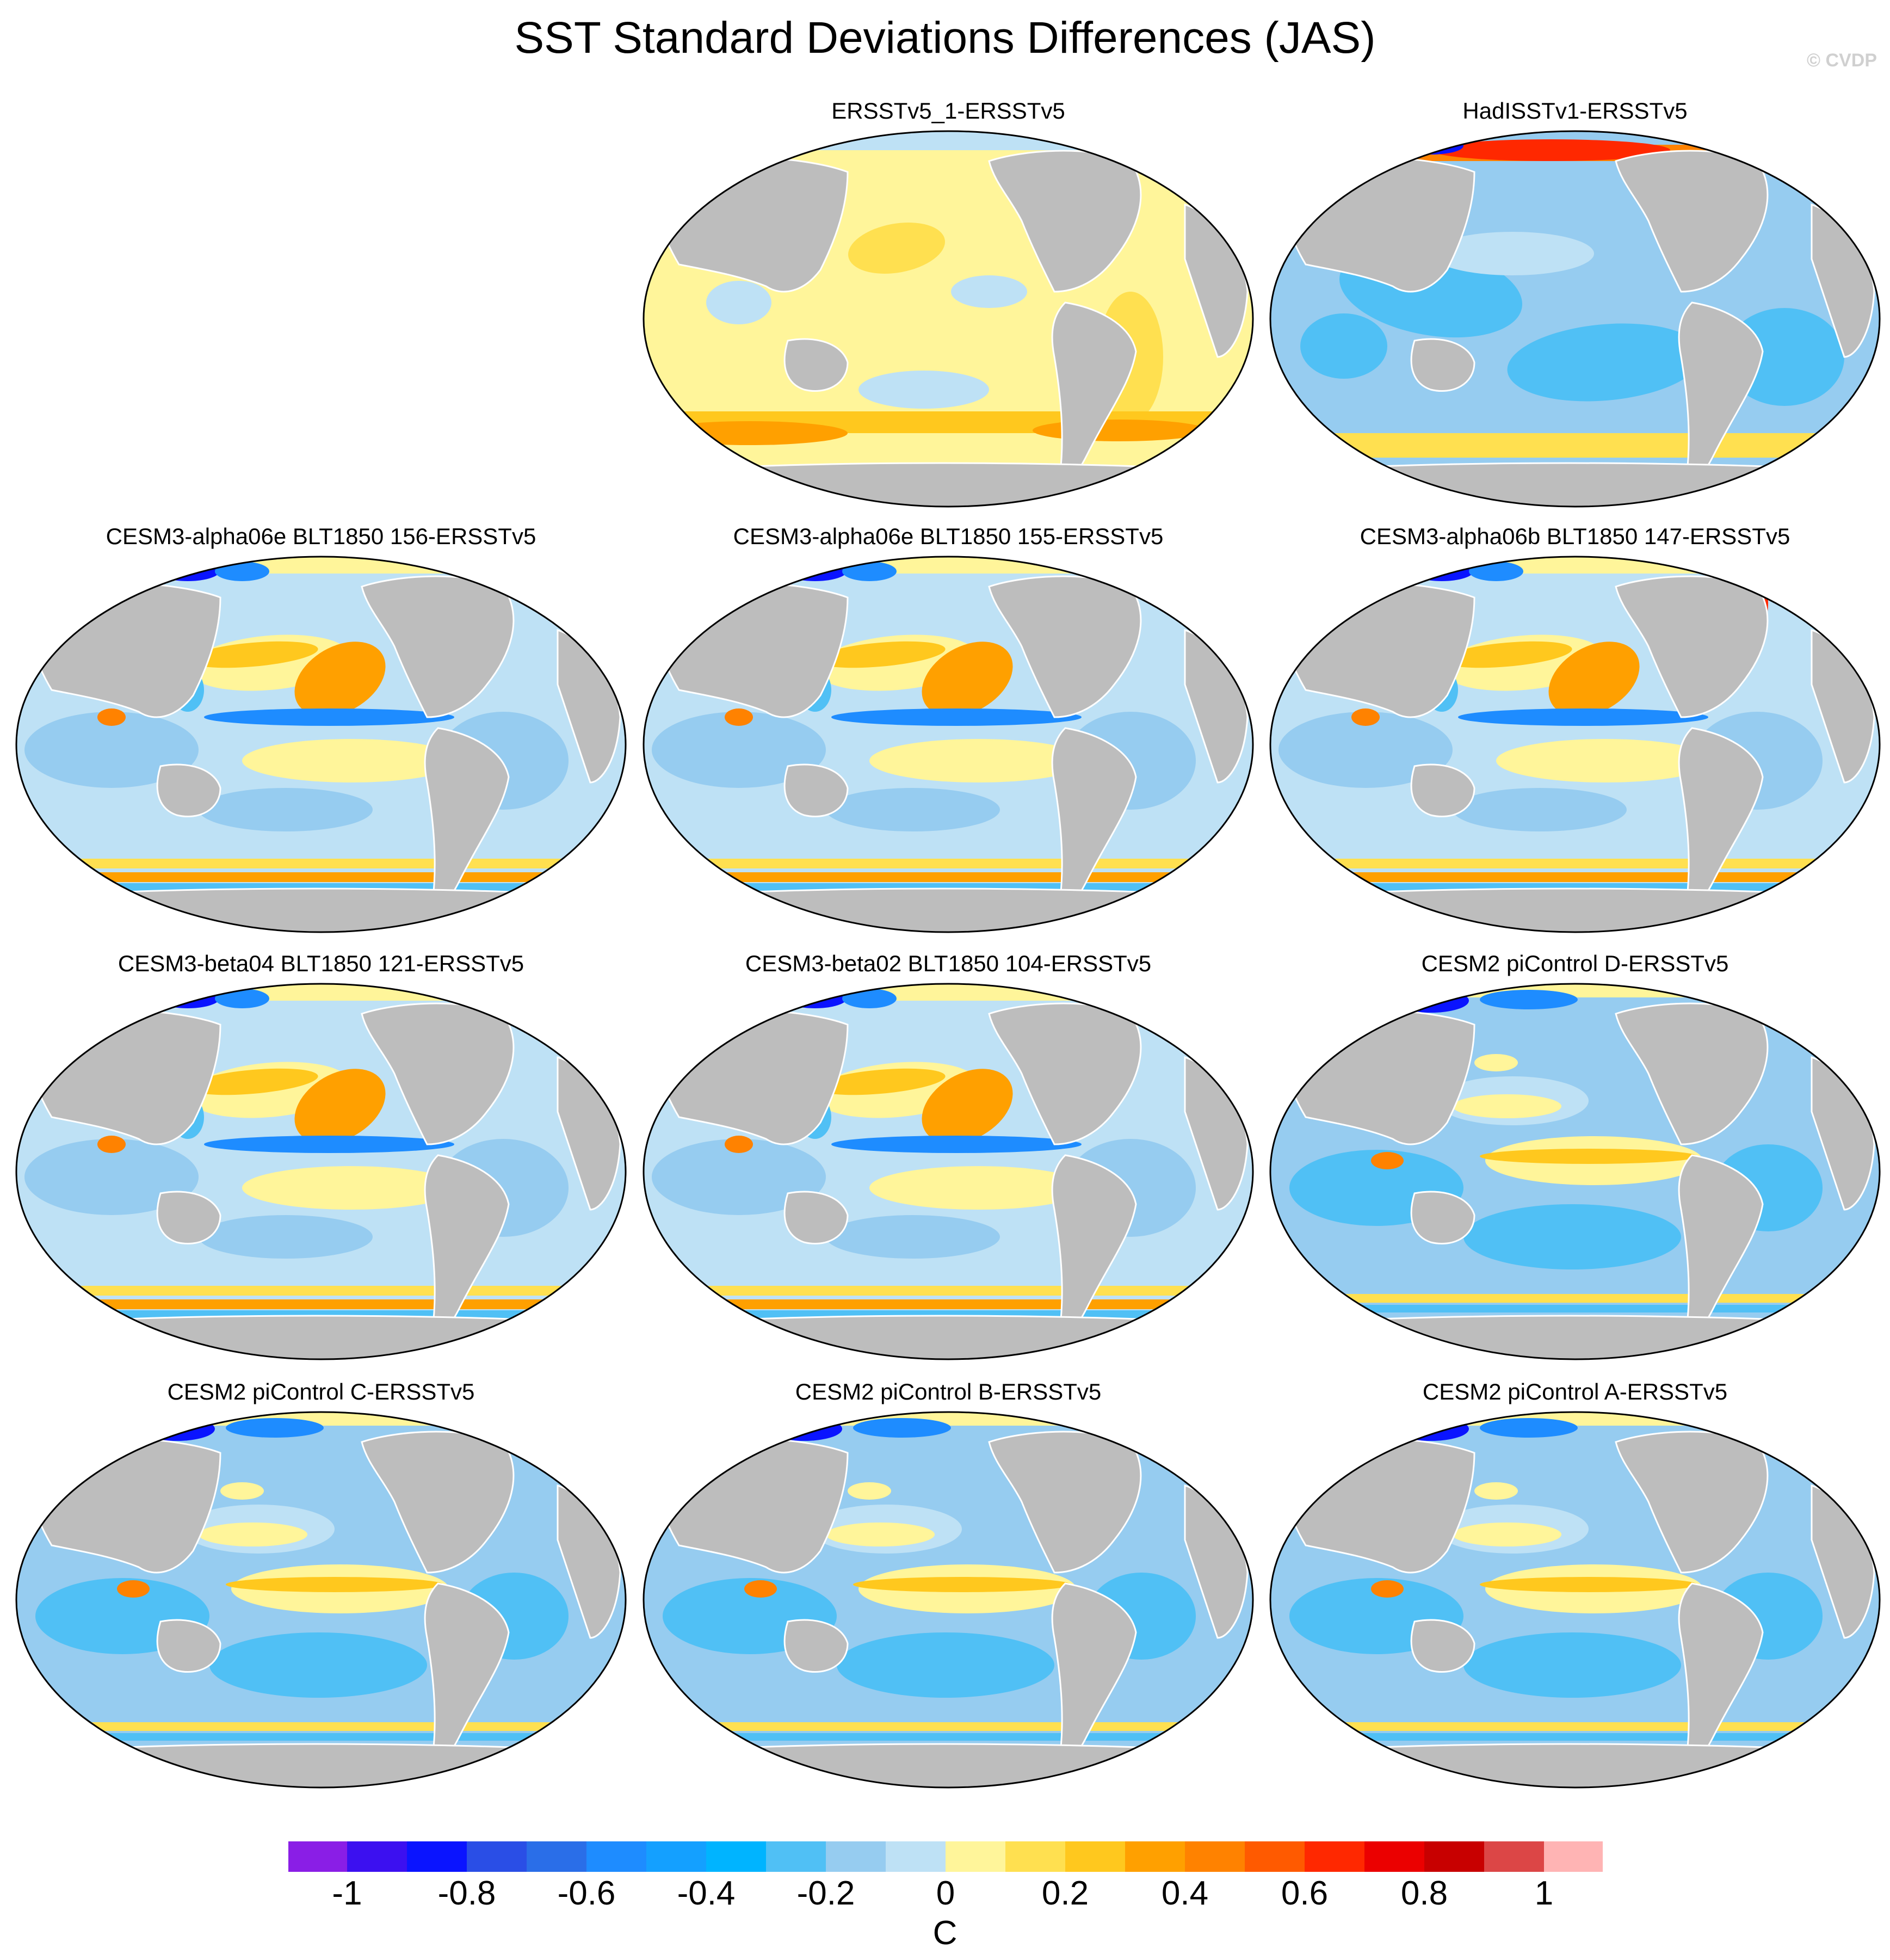 This screenshot has width=1890, height=1960. What do you see at coordinates (1185, 1893) in the screenshot?
I see `colorbar-tick-label: 0.4` at bounding box center [1185, 1893].